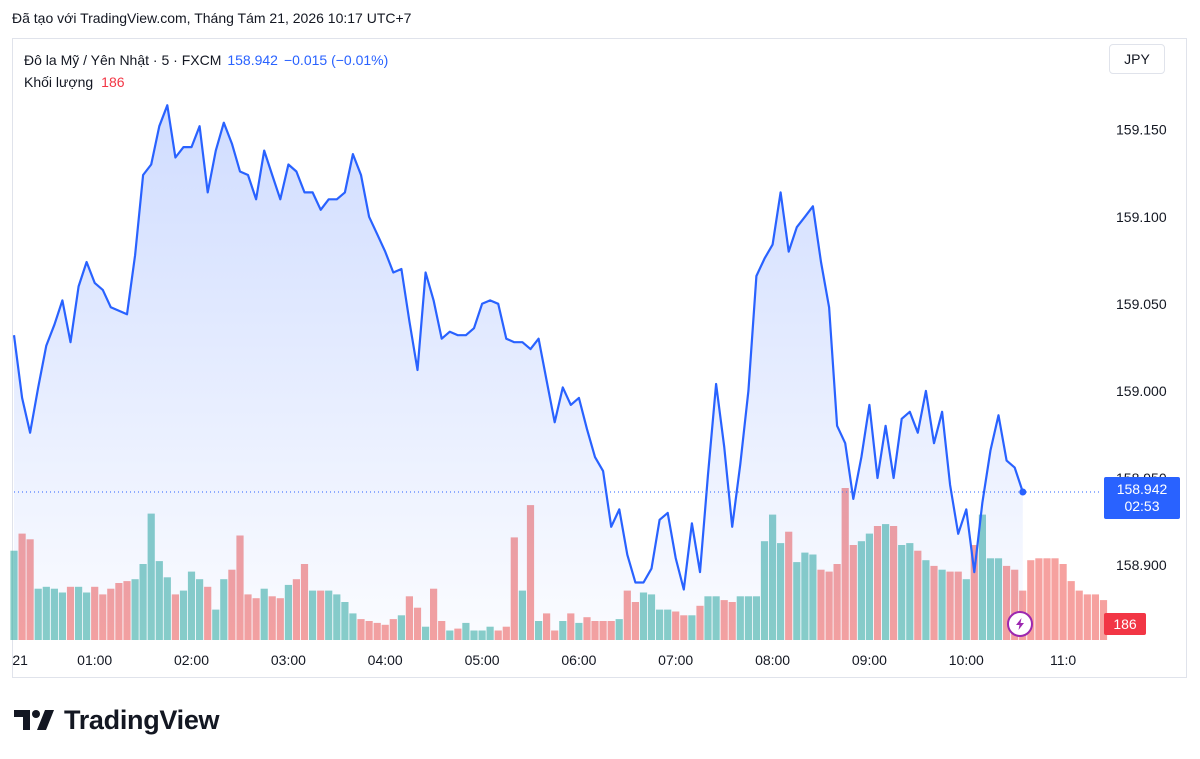 Image resolution: width=1200 pixels, height=759 pixels. I want to click on time-tick-label: 04:00, so click(385, 660).